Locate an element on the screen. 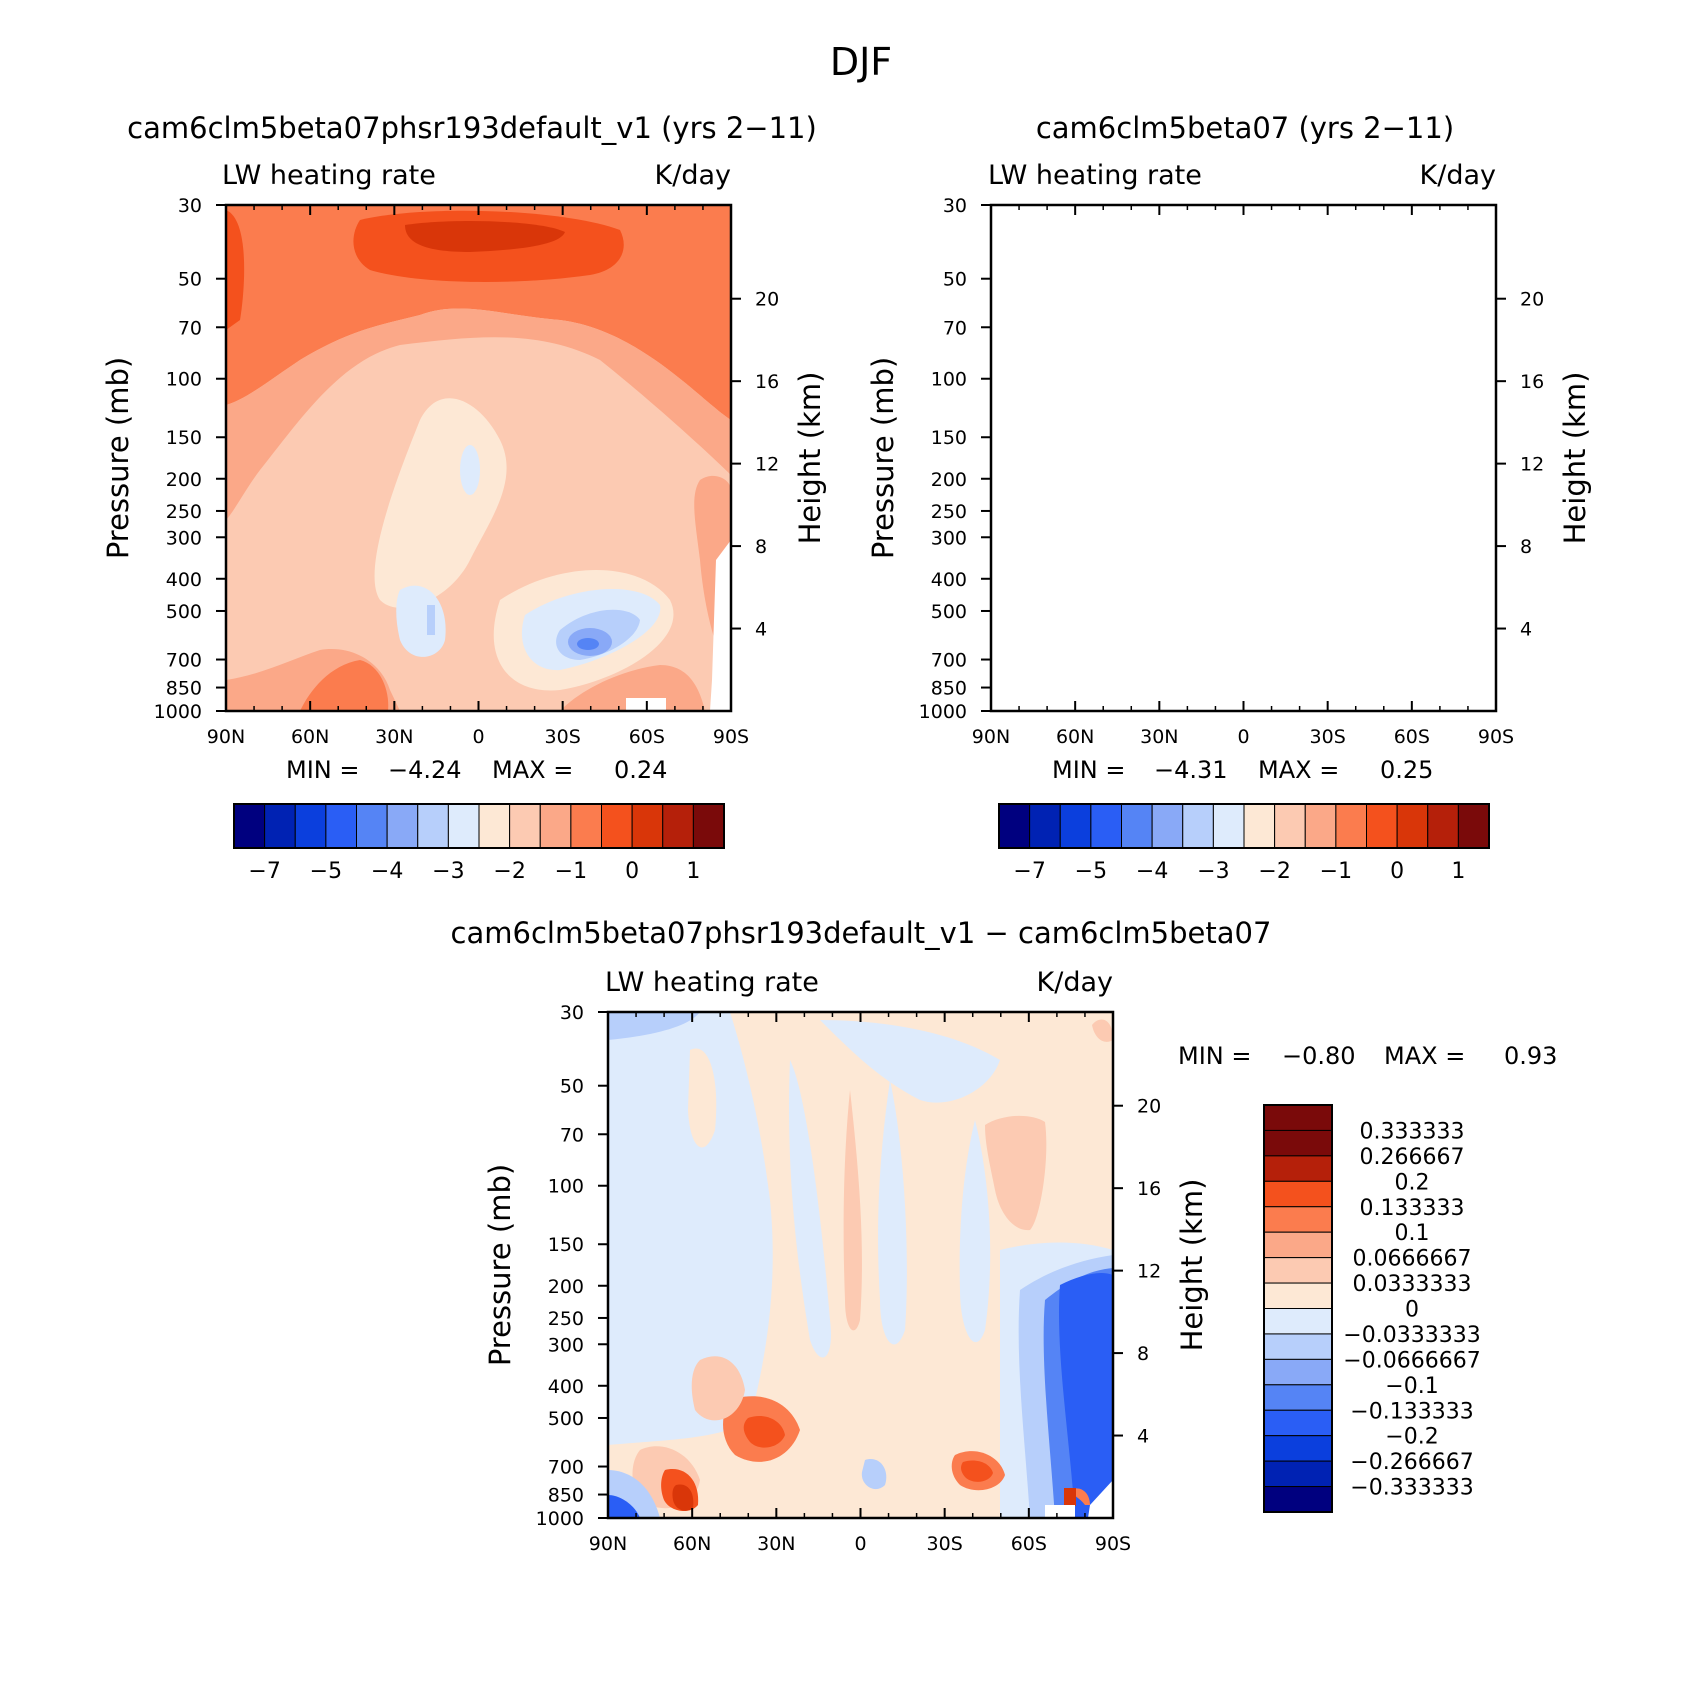  colorbar: −7 −5 −4 −3 −2 −1 0 1 is located at coordinates (479, 843).